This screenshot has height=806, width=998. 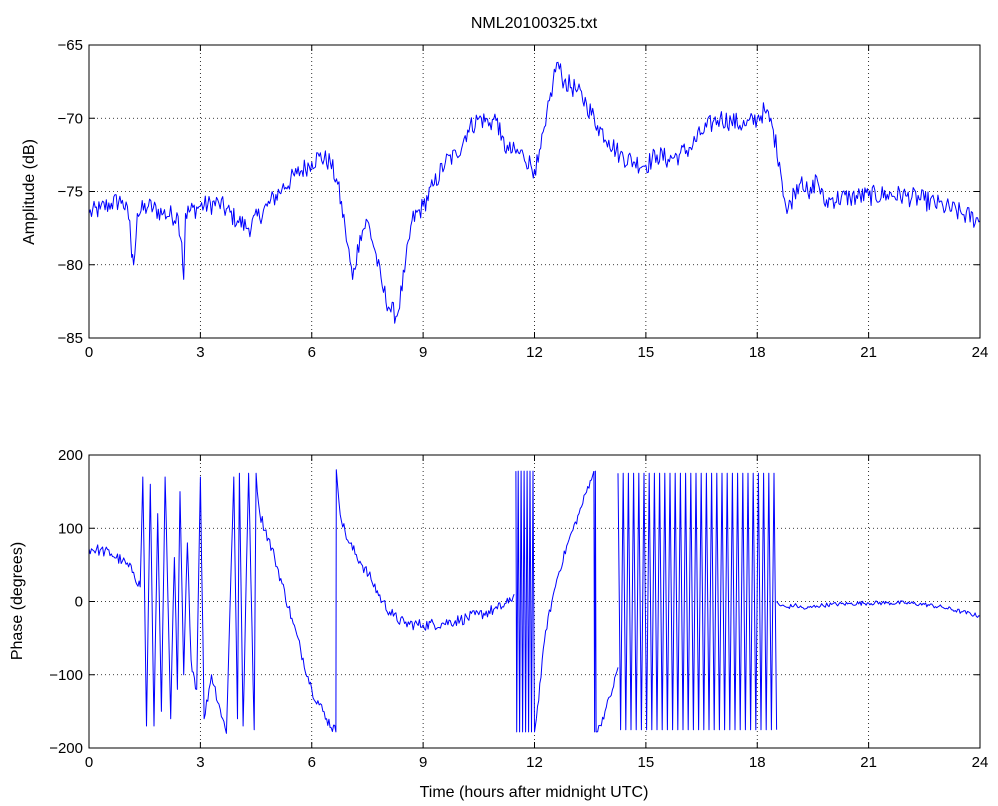 What do you see at coordinates (757, 762) in the screenshot?
I see `phase-x-tick-label: 18` at bounding box center [757, 762].